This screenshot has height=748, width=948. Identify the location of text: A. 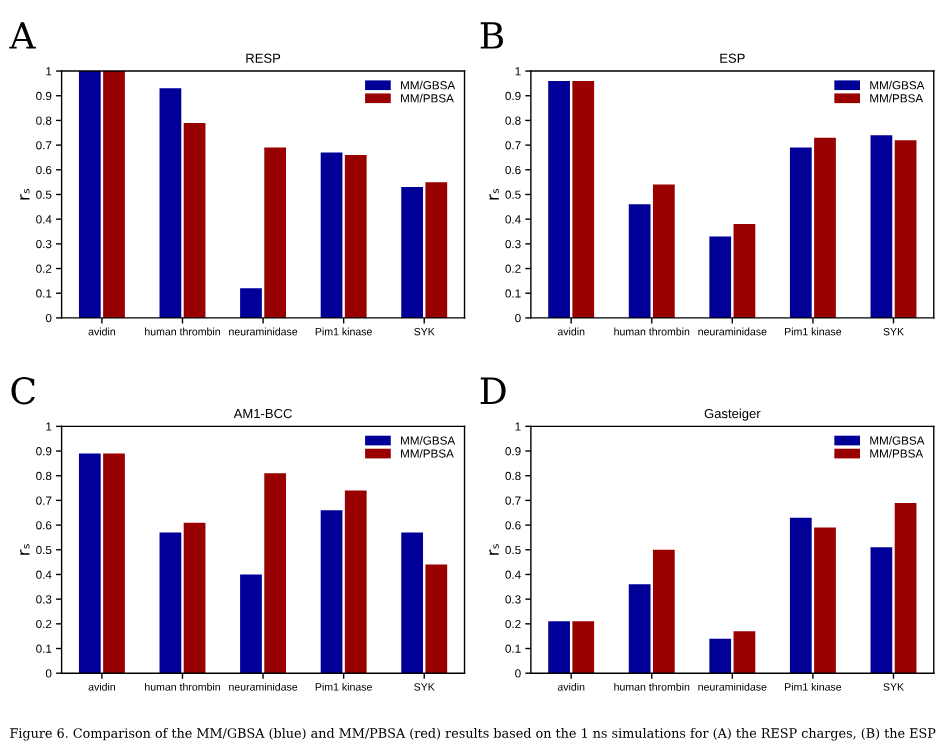
(22, 35).